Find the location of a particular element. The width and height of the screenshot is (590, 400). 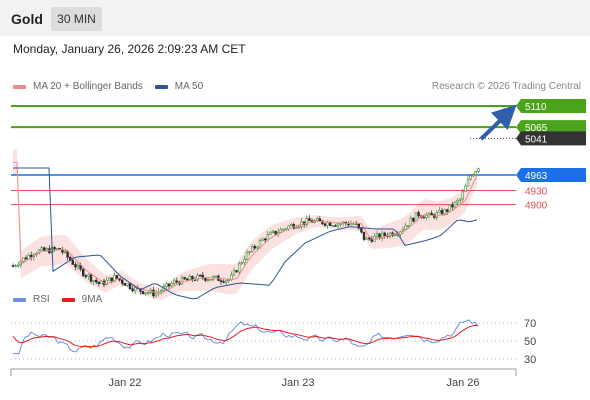

timeframe-button: 30 MIN is located at coordinates (76, 19).